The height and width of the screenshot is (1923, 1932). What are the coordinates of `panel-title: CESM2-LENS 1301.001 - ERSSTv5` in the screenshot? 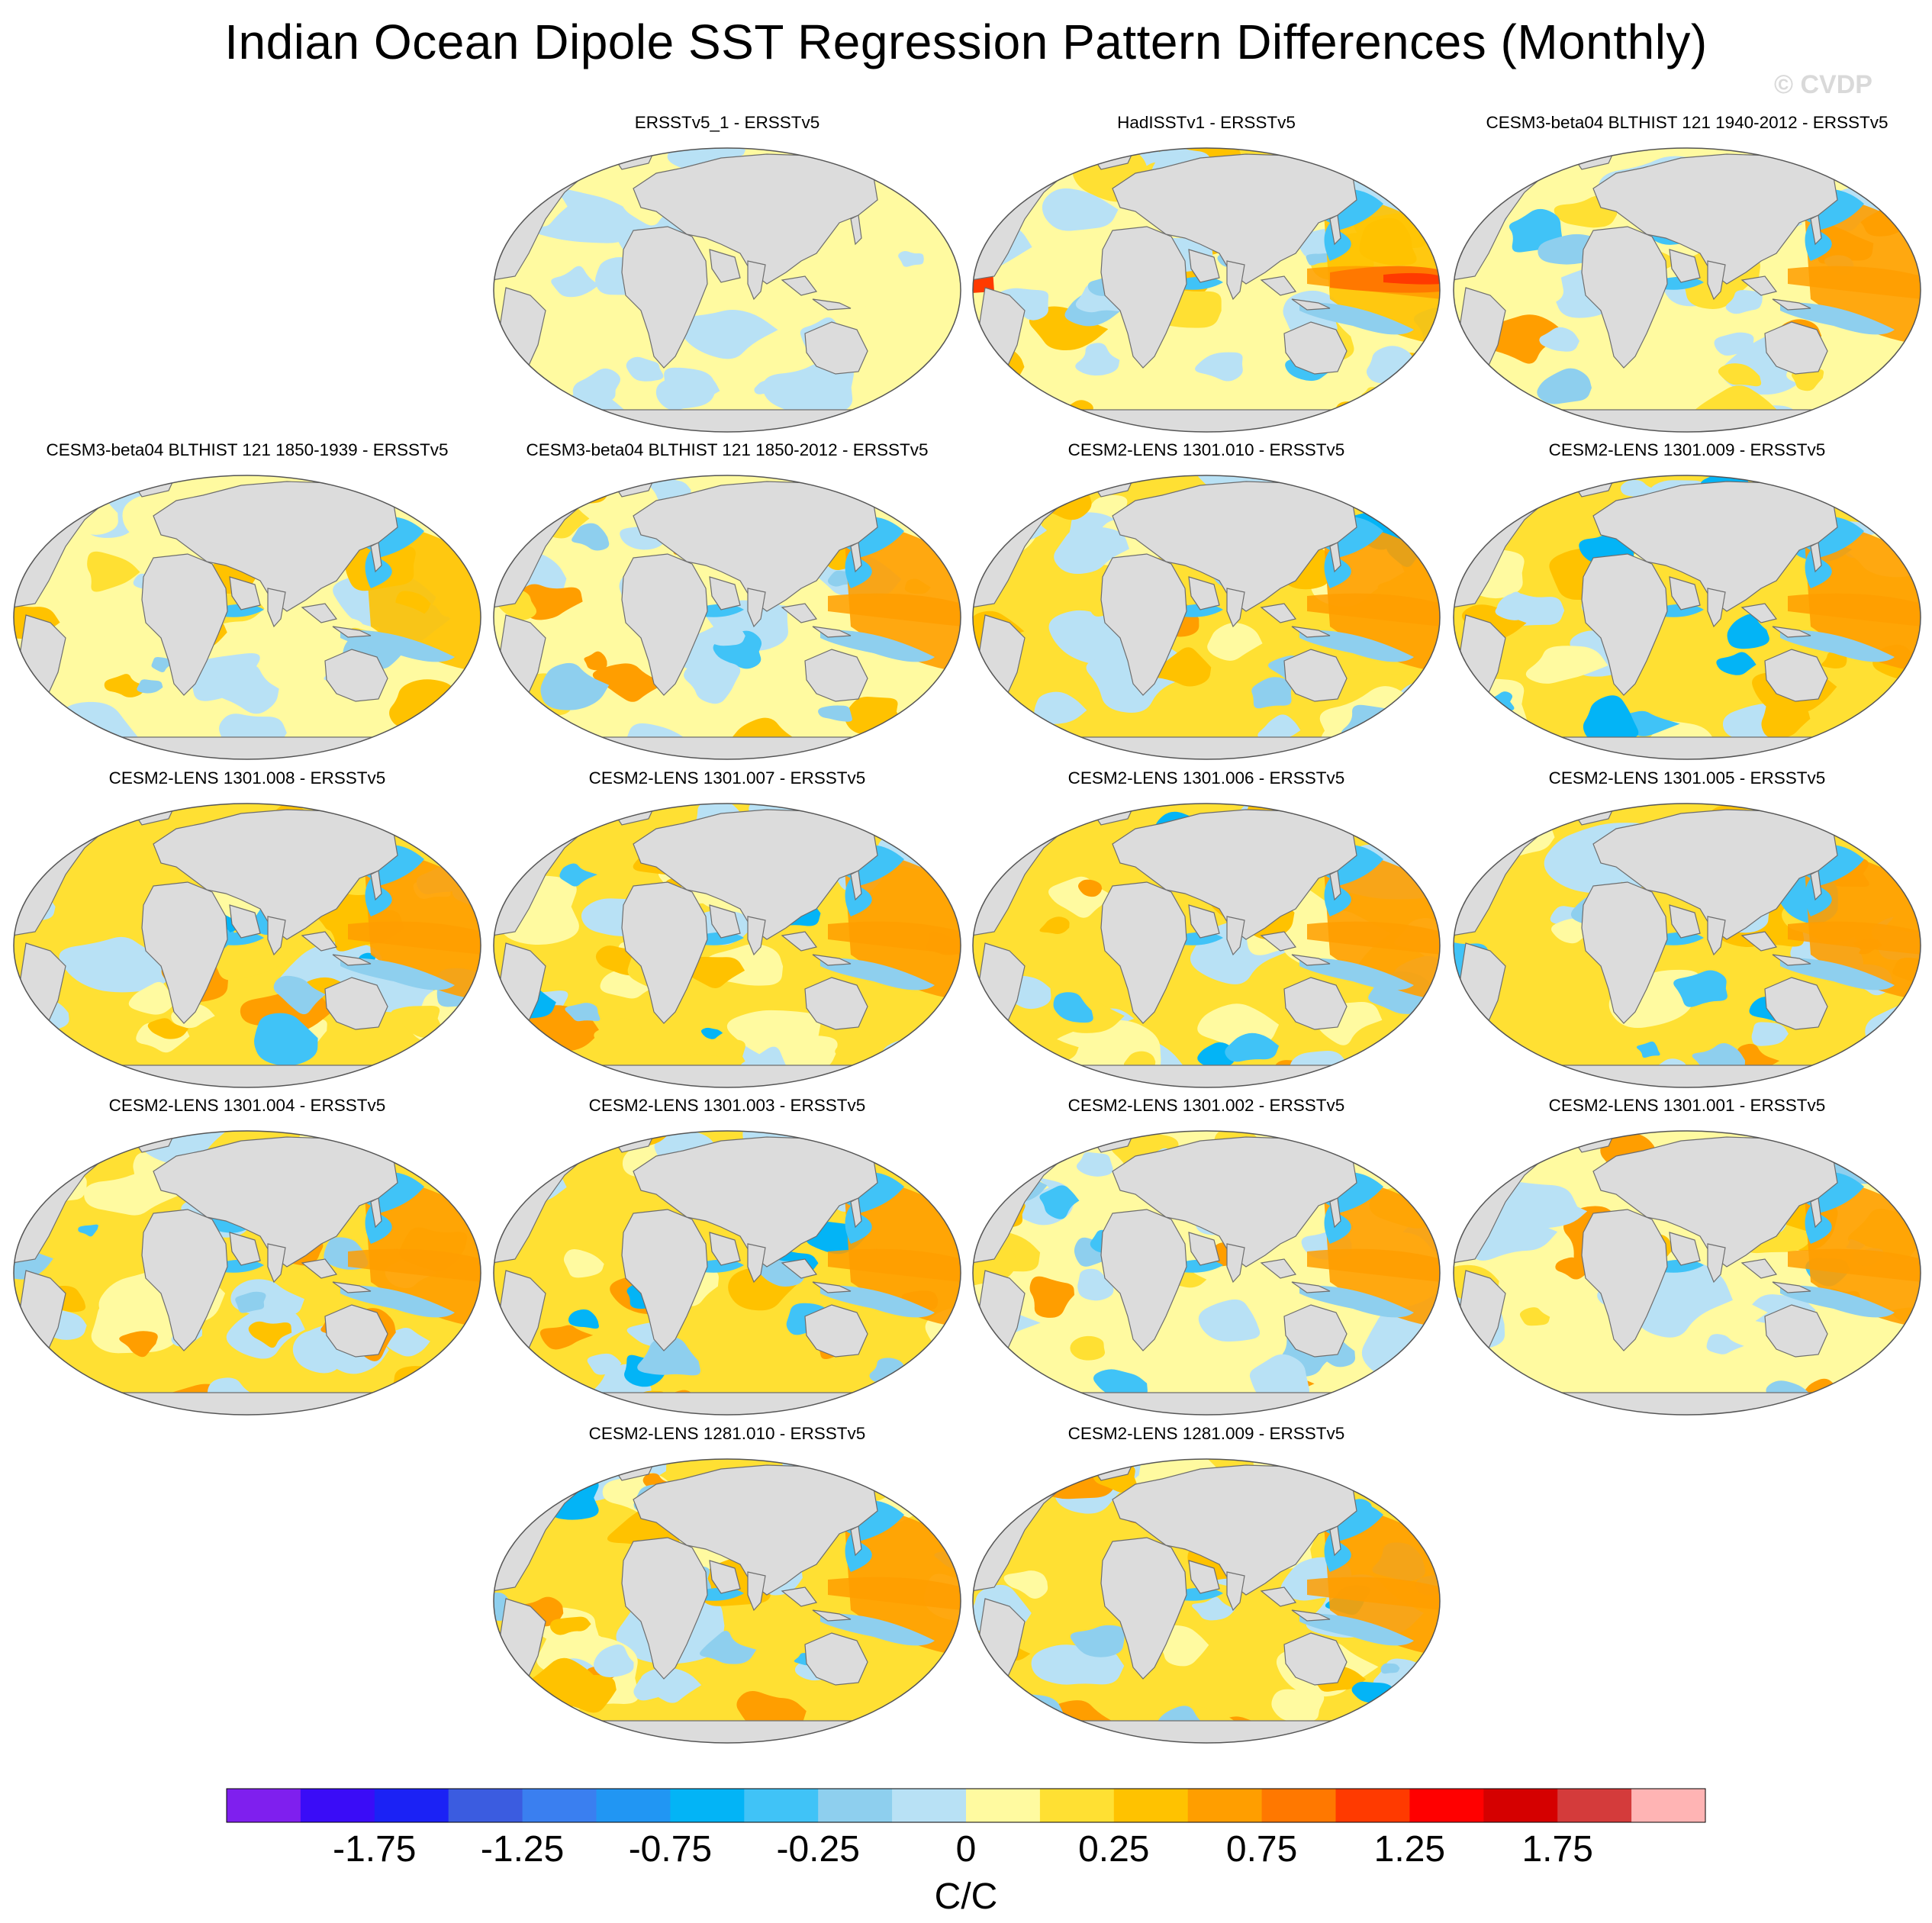 It's located at (1687, 1105).